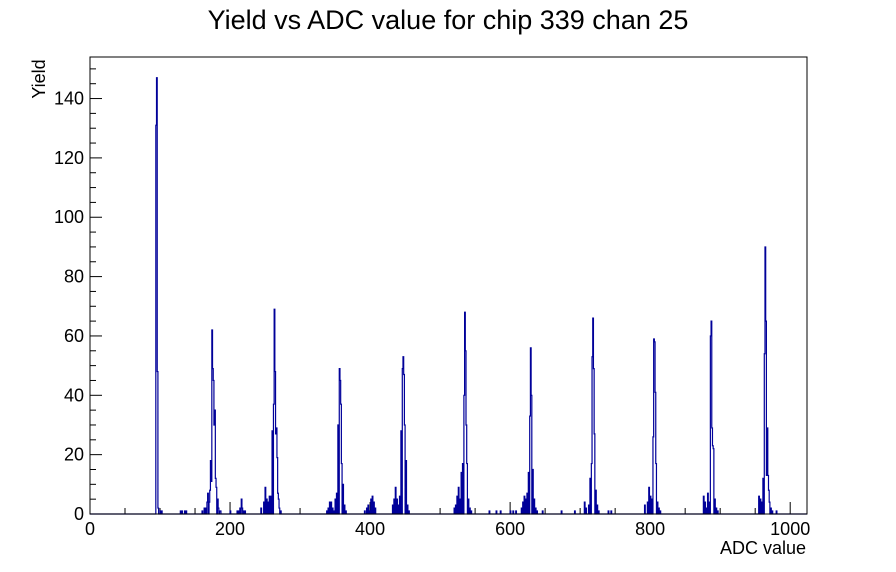 The width and height of the screenshot is (896, 572). Describe the element at coordinates (650, 529) in the screenshot. I see `x-tick-label: 800` at that location.